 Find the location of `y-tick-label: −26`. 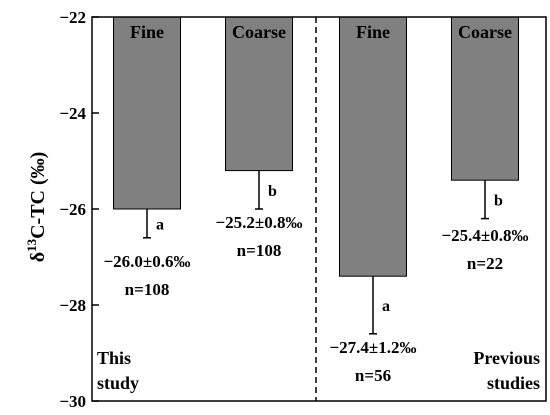

y-tick-label: −26 is located at coordinates (72, 209).